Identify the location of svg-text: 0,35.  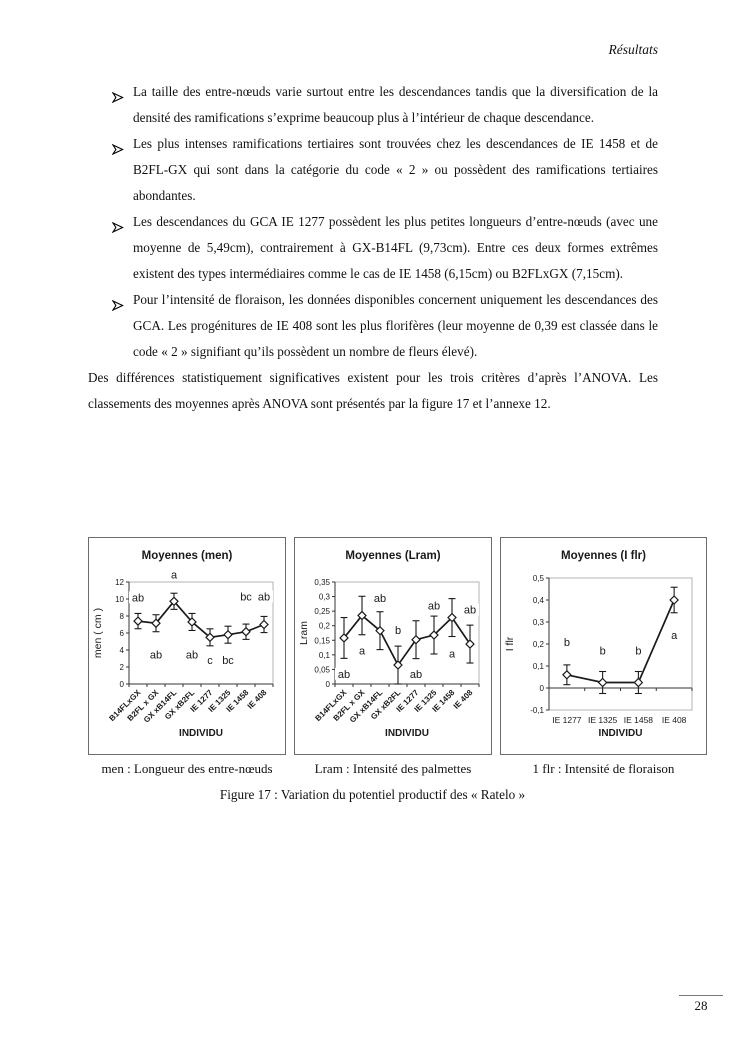
(322, 582).